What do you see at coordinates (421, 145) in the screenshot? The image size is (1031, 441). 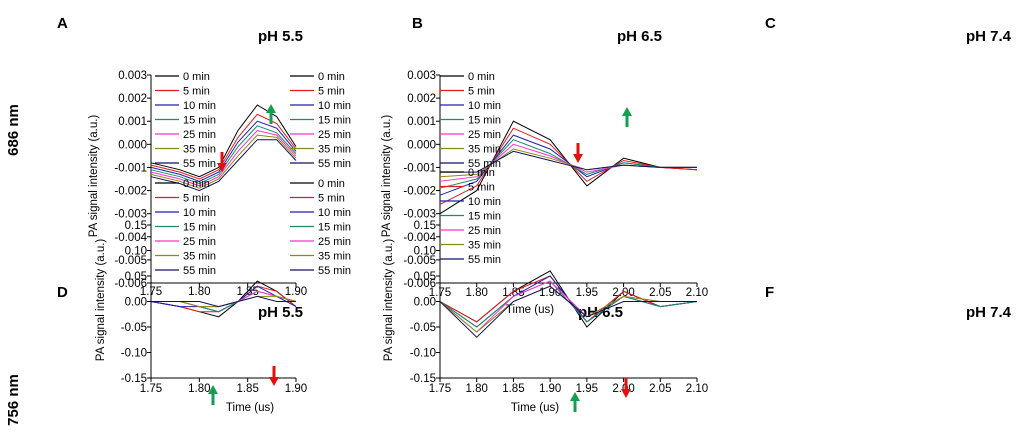 I see `ytick-label-b: 0.000` at bounding box center [421, 145].